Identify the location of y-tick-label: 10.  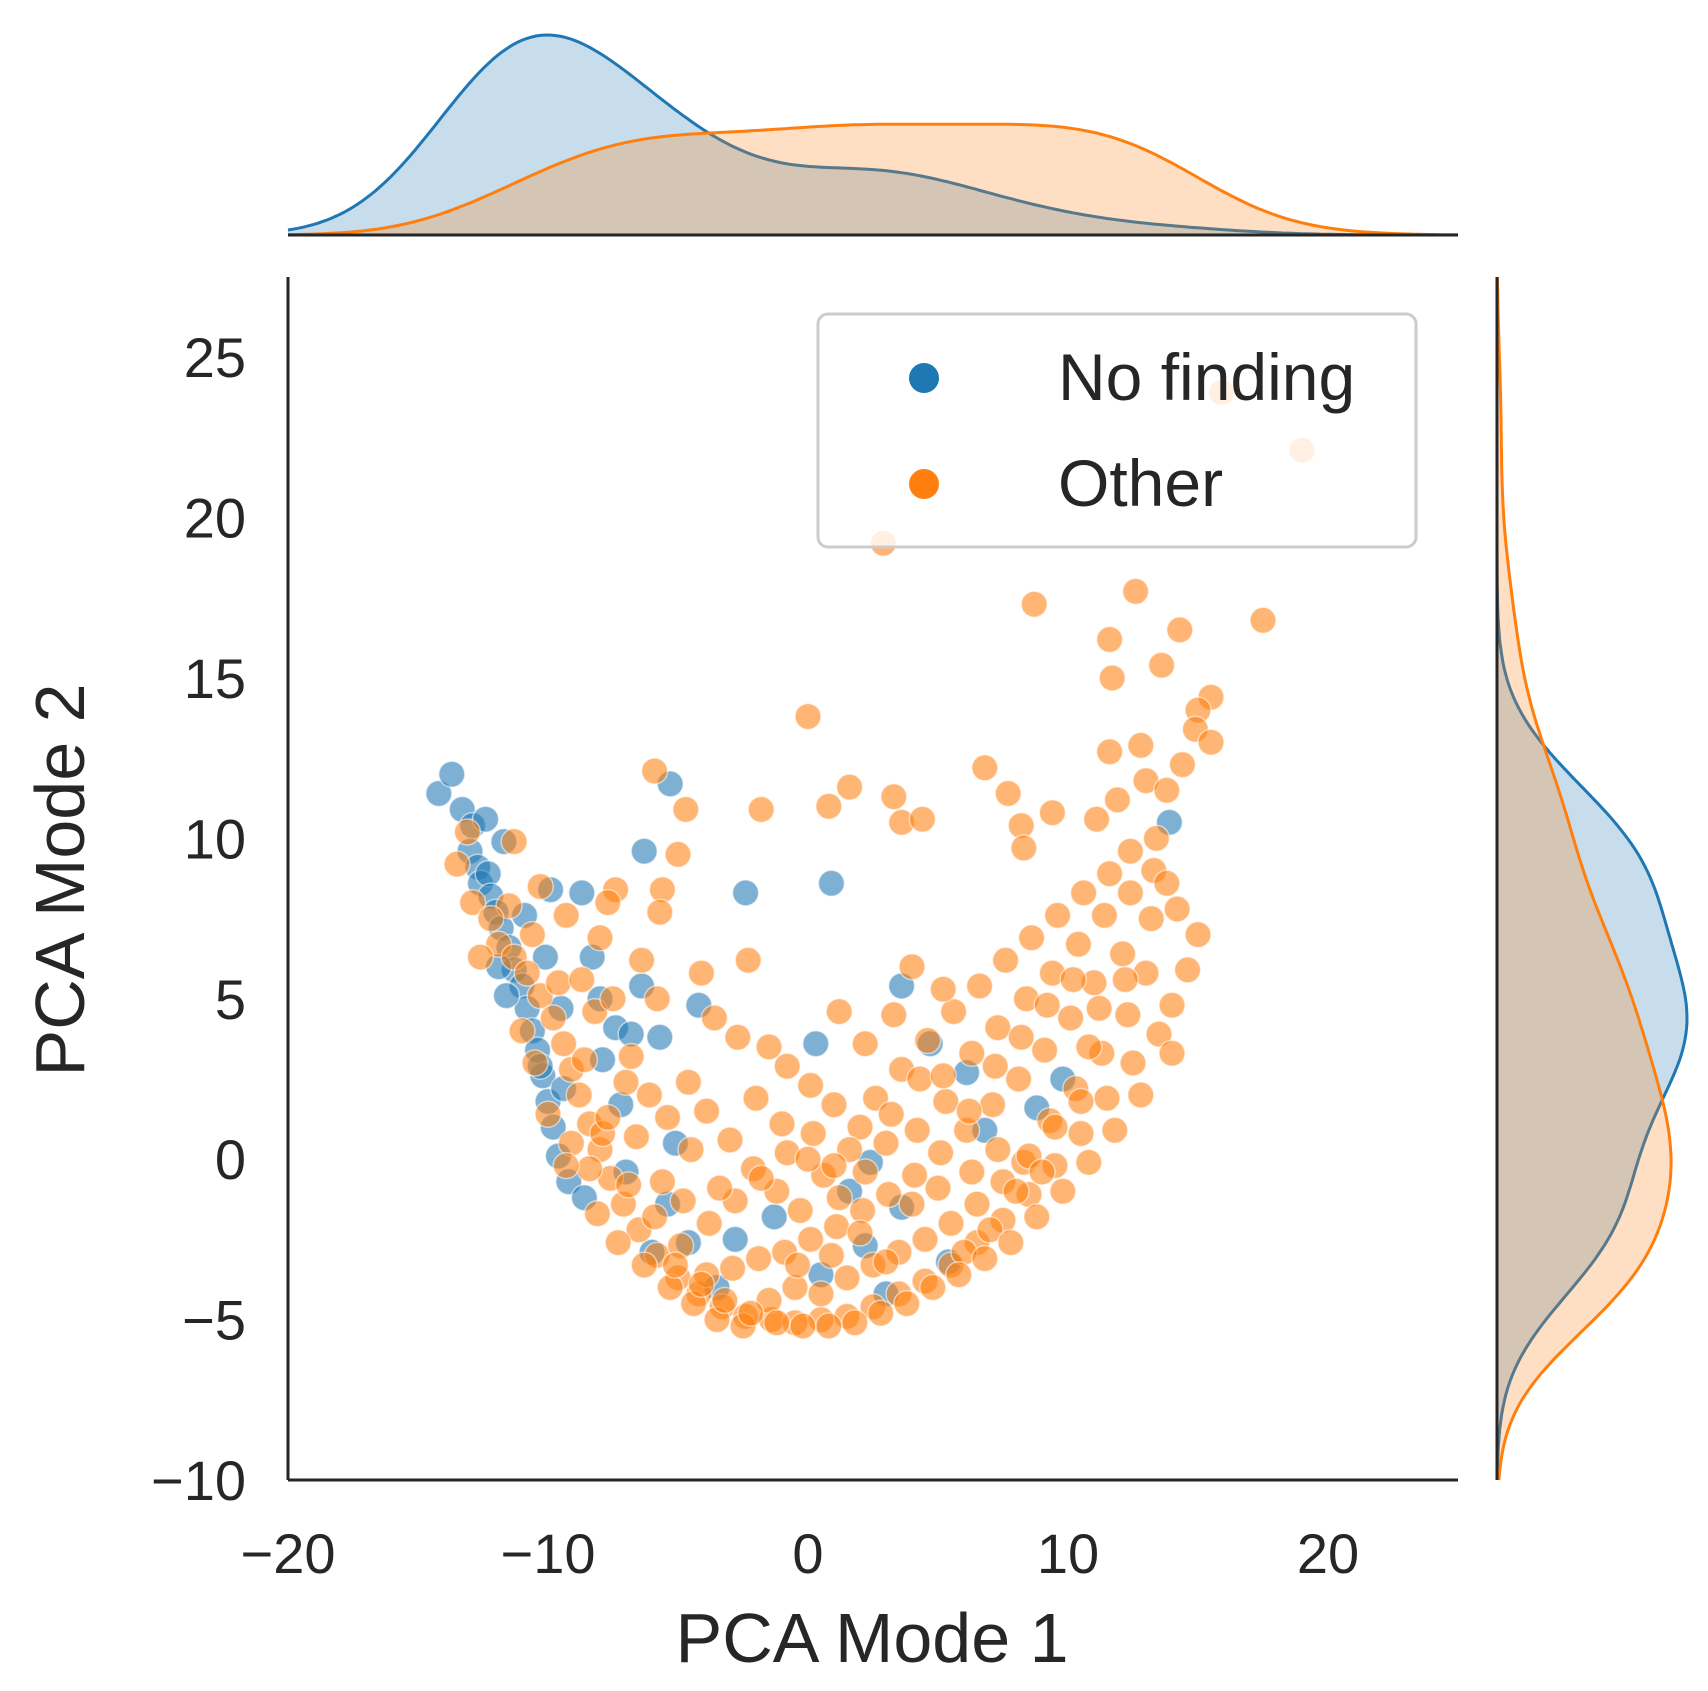
(215, 838).